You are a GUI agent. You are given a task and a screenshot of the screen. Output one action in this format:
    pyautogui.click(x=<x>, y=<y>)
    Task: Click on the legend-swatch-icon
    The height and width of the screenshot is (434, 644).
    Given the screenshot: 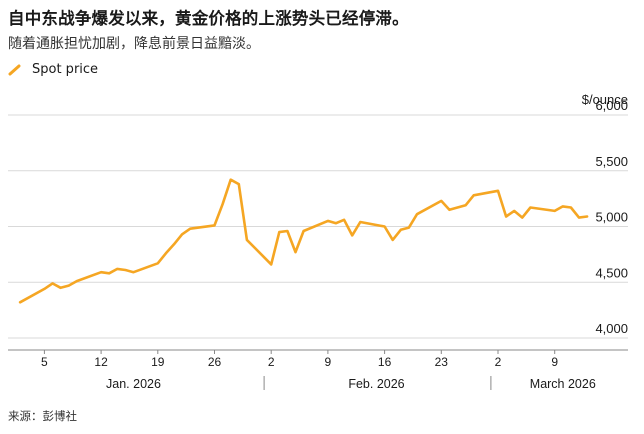 What is the action you would take?
    pyautogui.click(x=15, y=70)
    